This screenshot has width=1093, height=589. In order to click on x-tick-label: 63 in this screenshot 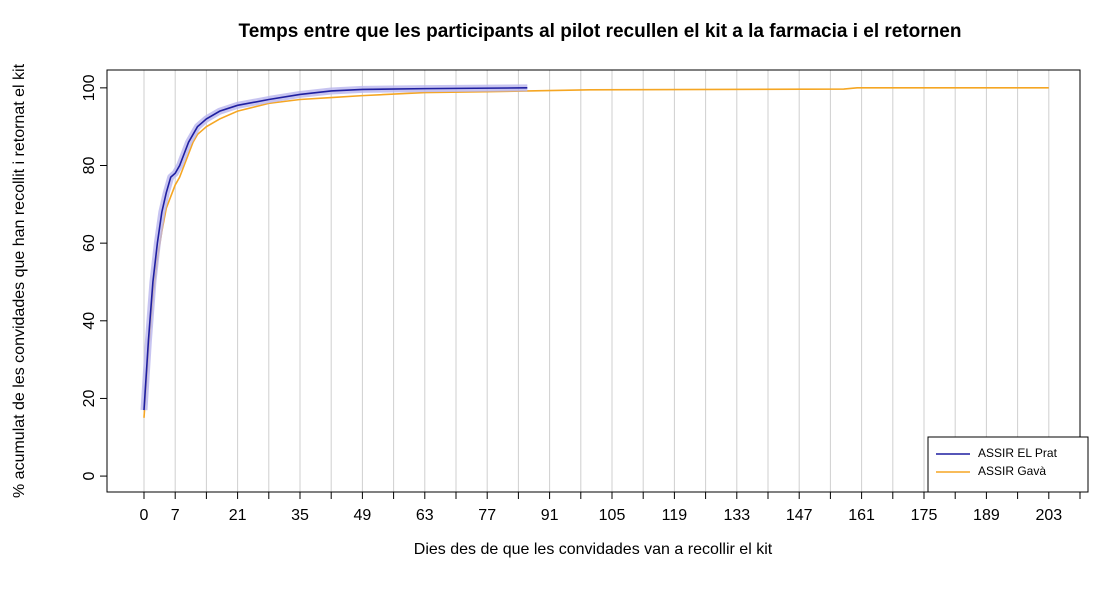, I will do `click(425, 515)`.